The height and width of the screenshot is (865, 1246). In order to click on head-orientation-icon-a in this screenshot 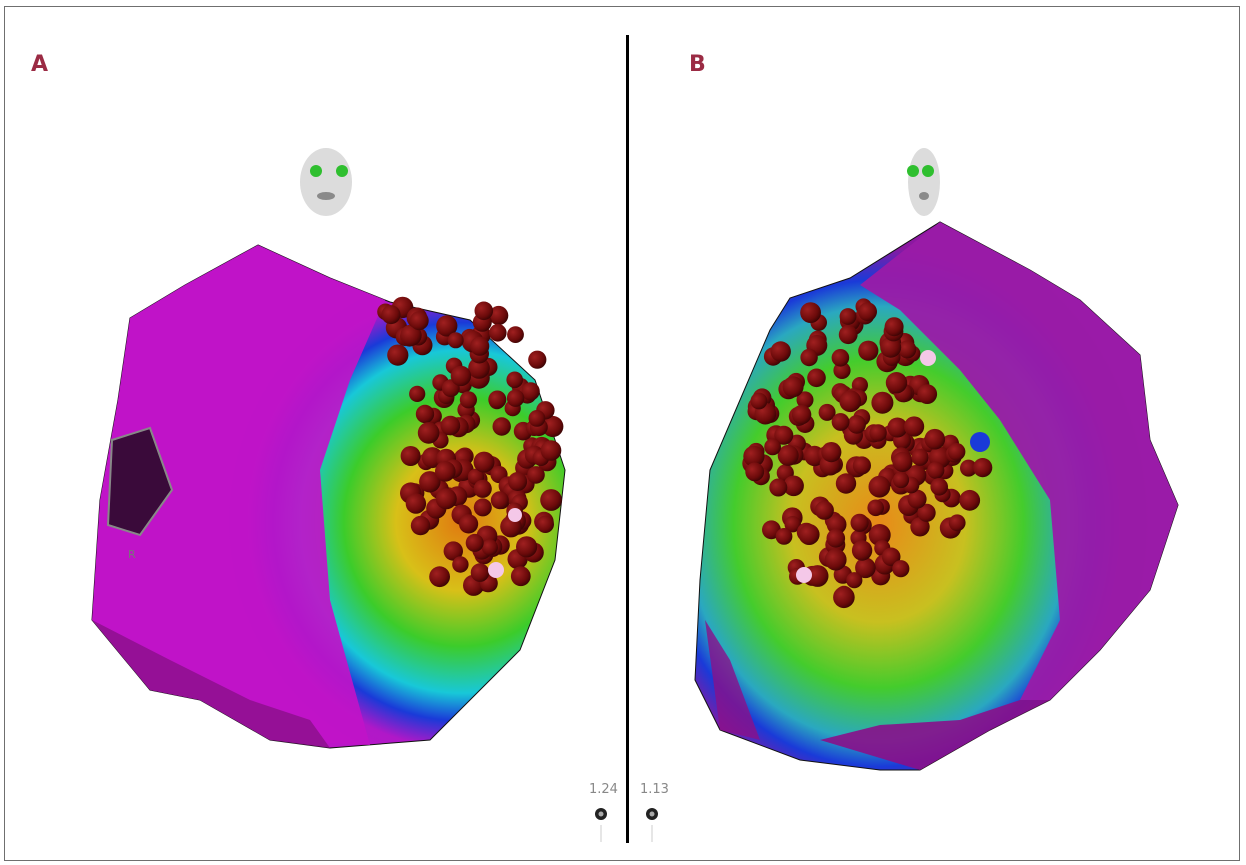, I will do `click(326, 182)`.